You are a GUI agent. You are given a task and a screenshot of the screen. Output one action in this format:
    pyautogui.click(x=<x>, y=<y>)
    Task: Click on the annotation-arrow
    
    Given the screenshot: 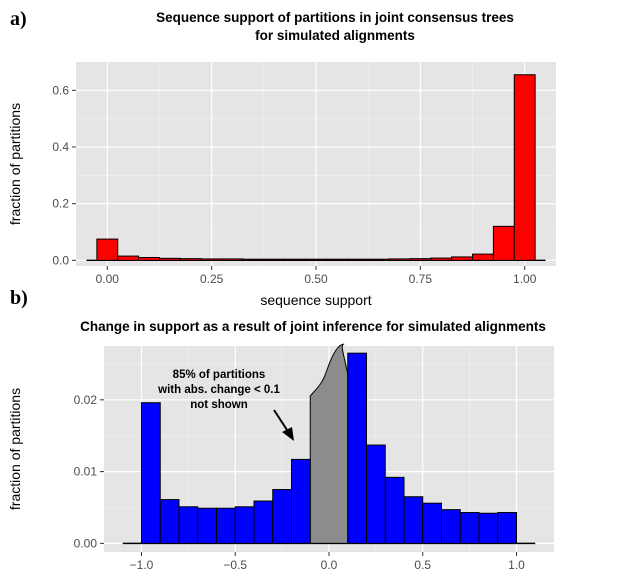 What is the action you would take?
    pyautogui.click(x=281, y=421)
    